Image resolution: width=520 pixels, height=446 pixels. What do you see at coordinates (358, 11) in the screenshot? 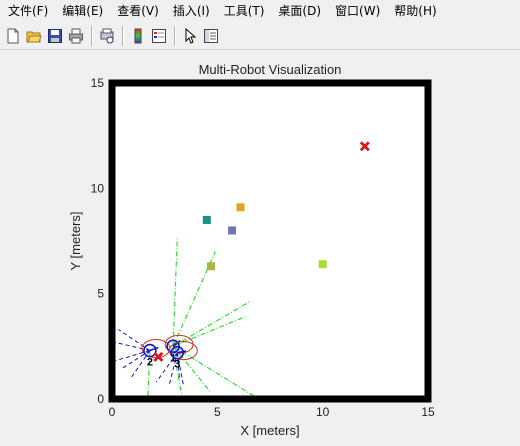
I see `menu-item-6: 窗口(W)` at bounding box center [358, 11].